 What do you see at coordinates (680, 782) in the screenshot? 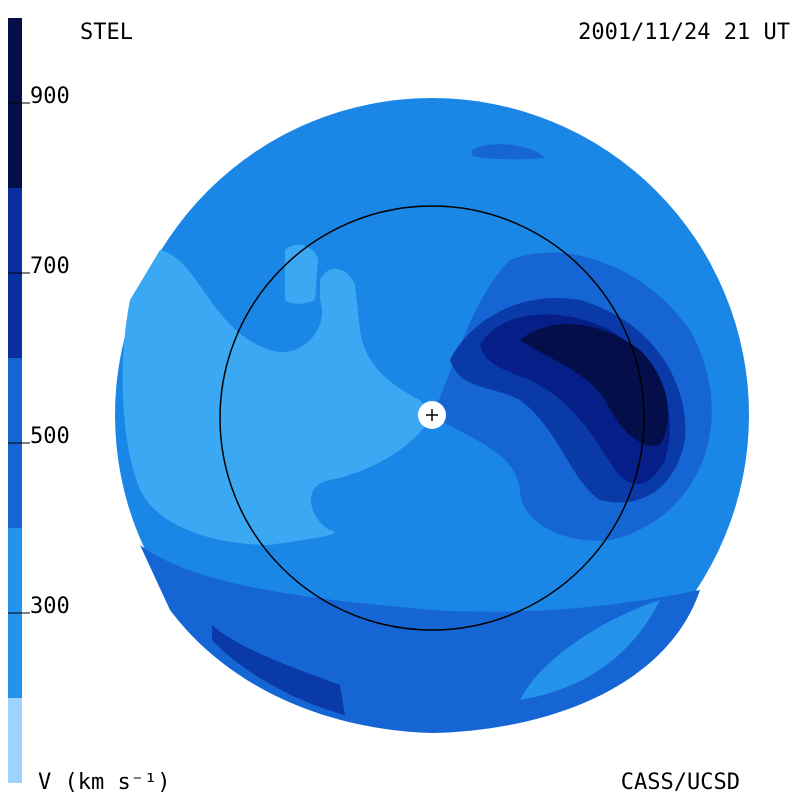
I see `footer-right: CASS/UCSD` at bounding box center [680, 782].